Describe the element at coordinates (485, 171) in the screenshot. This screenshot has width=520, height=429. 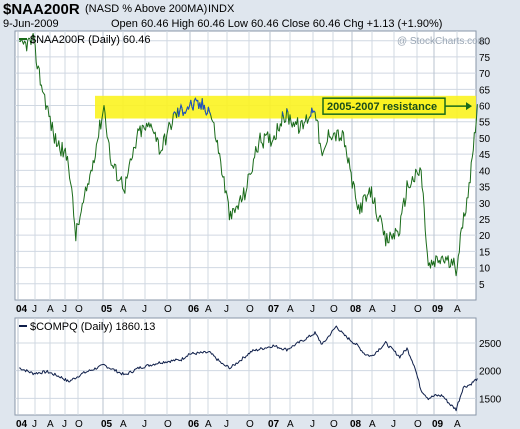
I see `top-panel-y-tick-label: 40` at that location.